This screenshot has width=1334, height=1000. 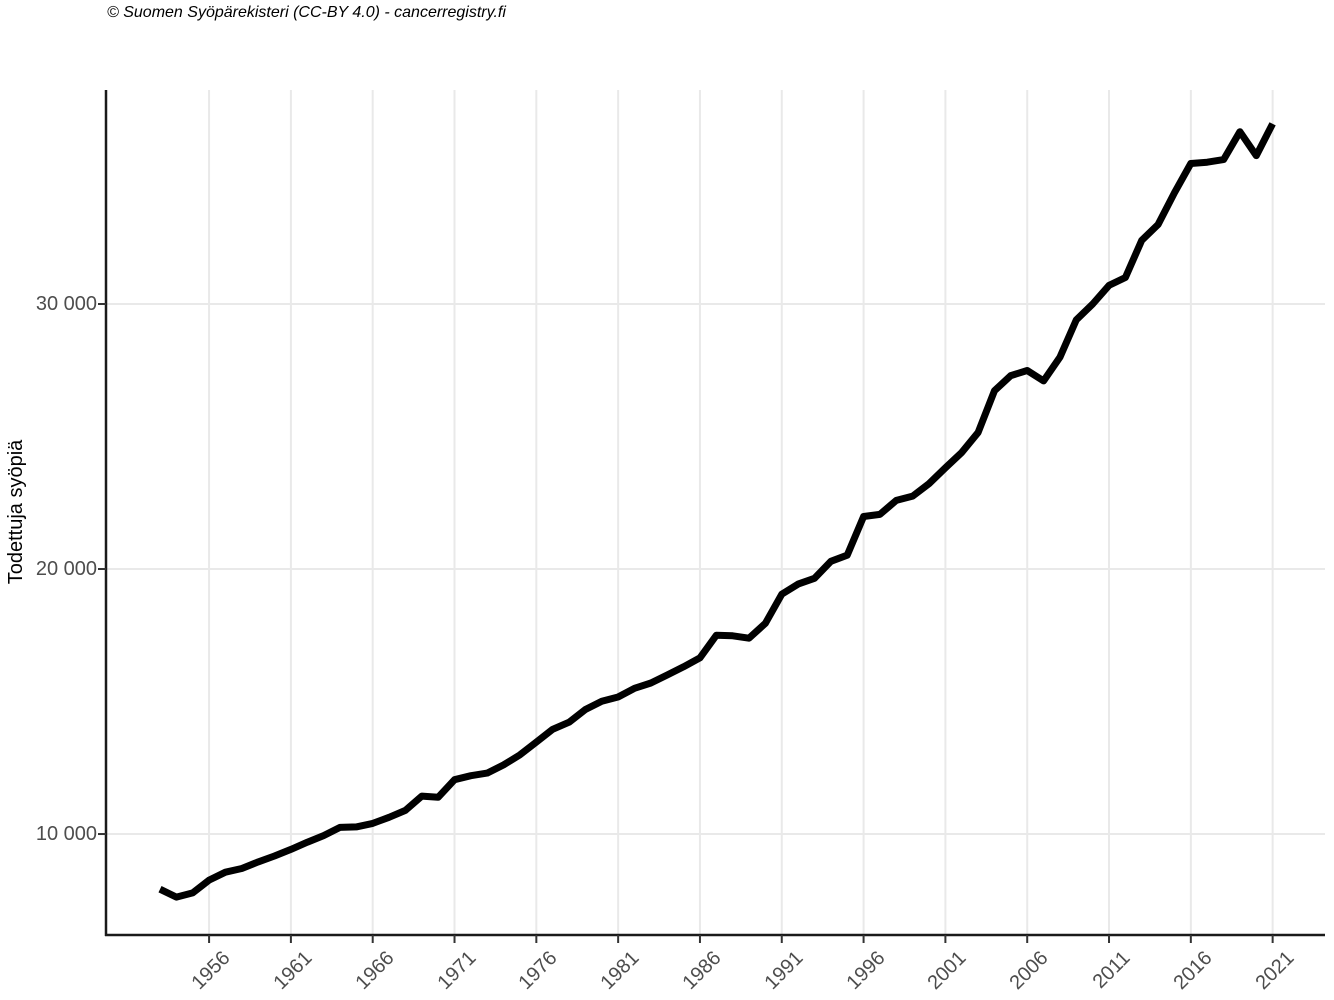 I want to click on y-tick-label: 30 000, so click(x=66, y=303).